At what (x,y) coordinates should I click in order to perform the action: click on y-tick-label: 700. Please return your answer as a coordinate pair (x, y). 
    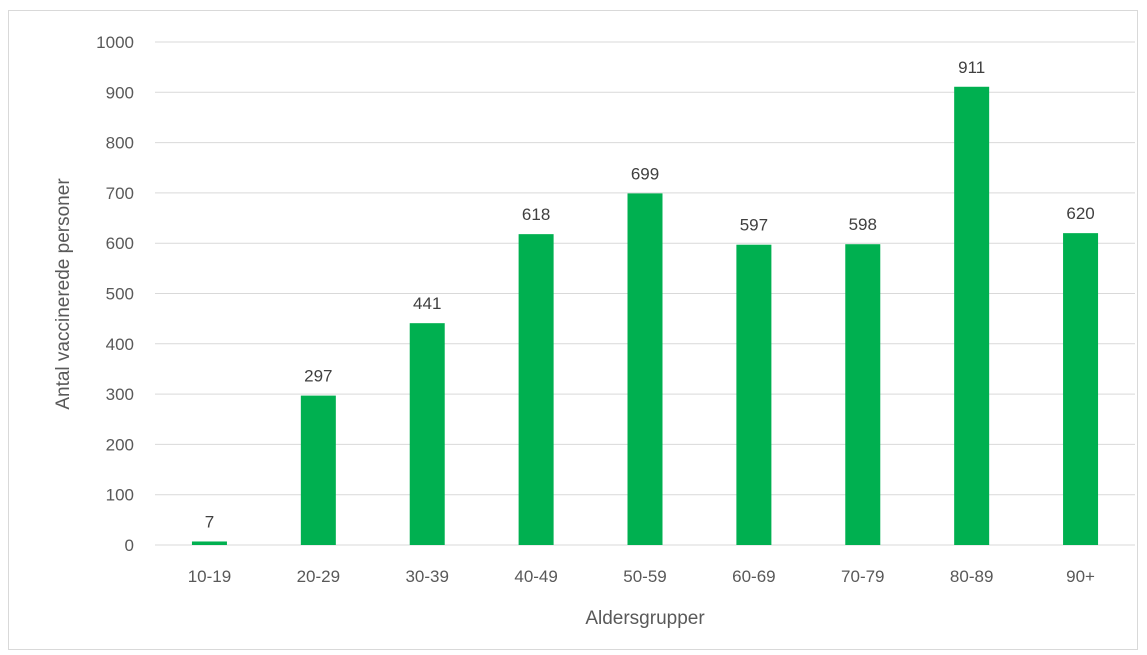
    Looking at the image, I should click on (120, 193).